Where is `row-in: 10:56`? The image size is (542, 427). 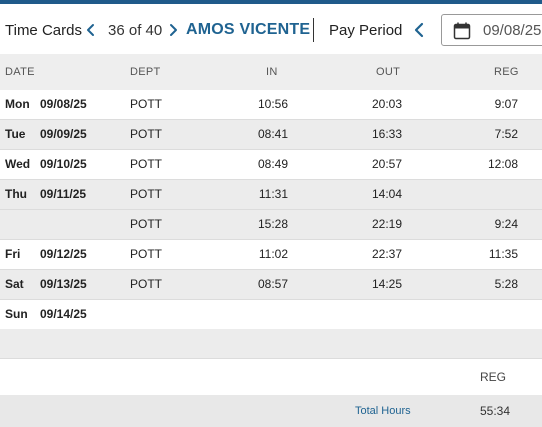 row-in: 10:56 is located at coordinates (272, 104).